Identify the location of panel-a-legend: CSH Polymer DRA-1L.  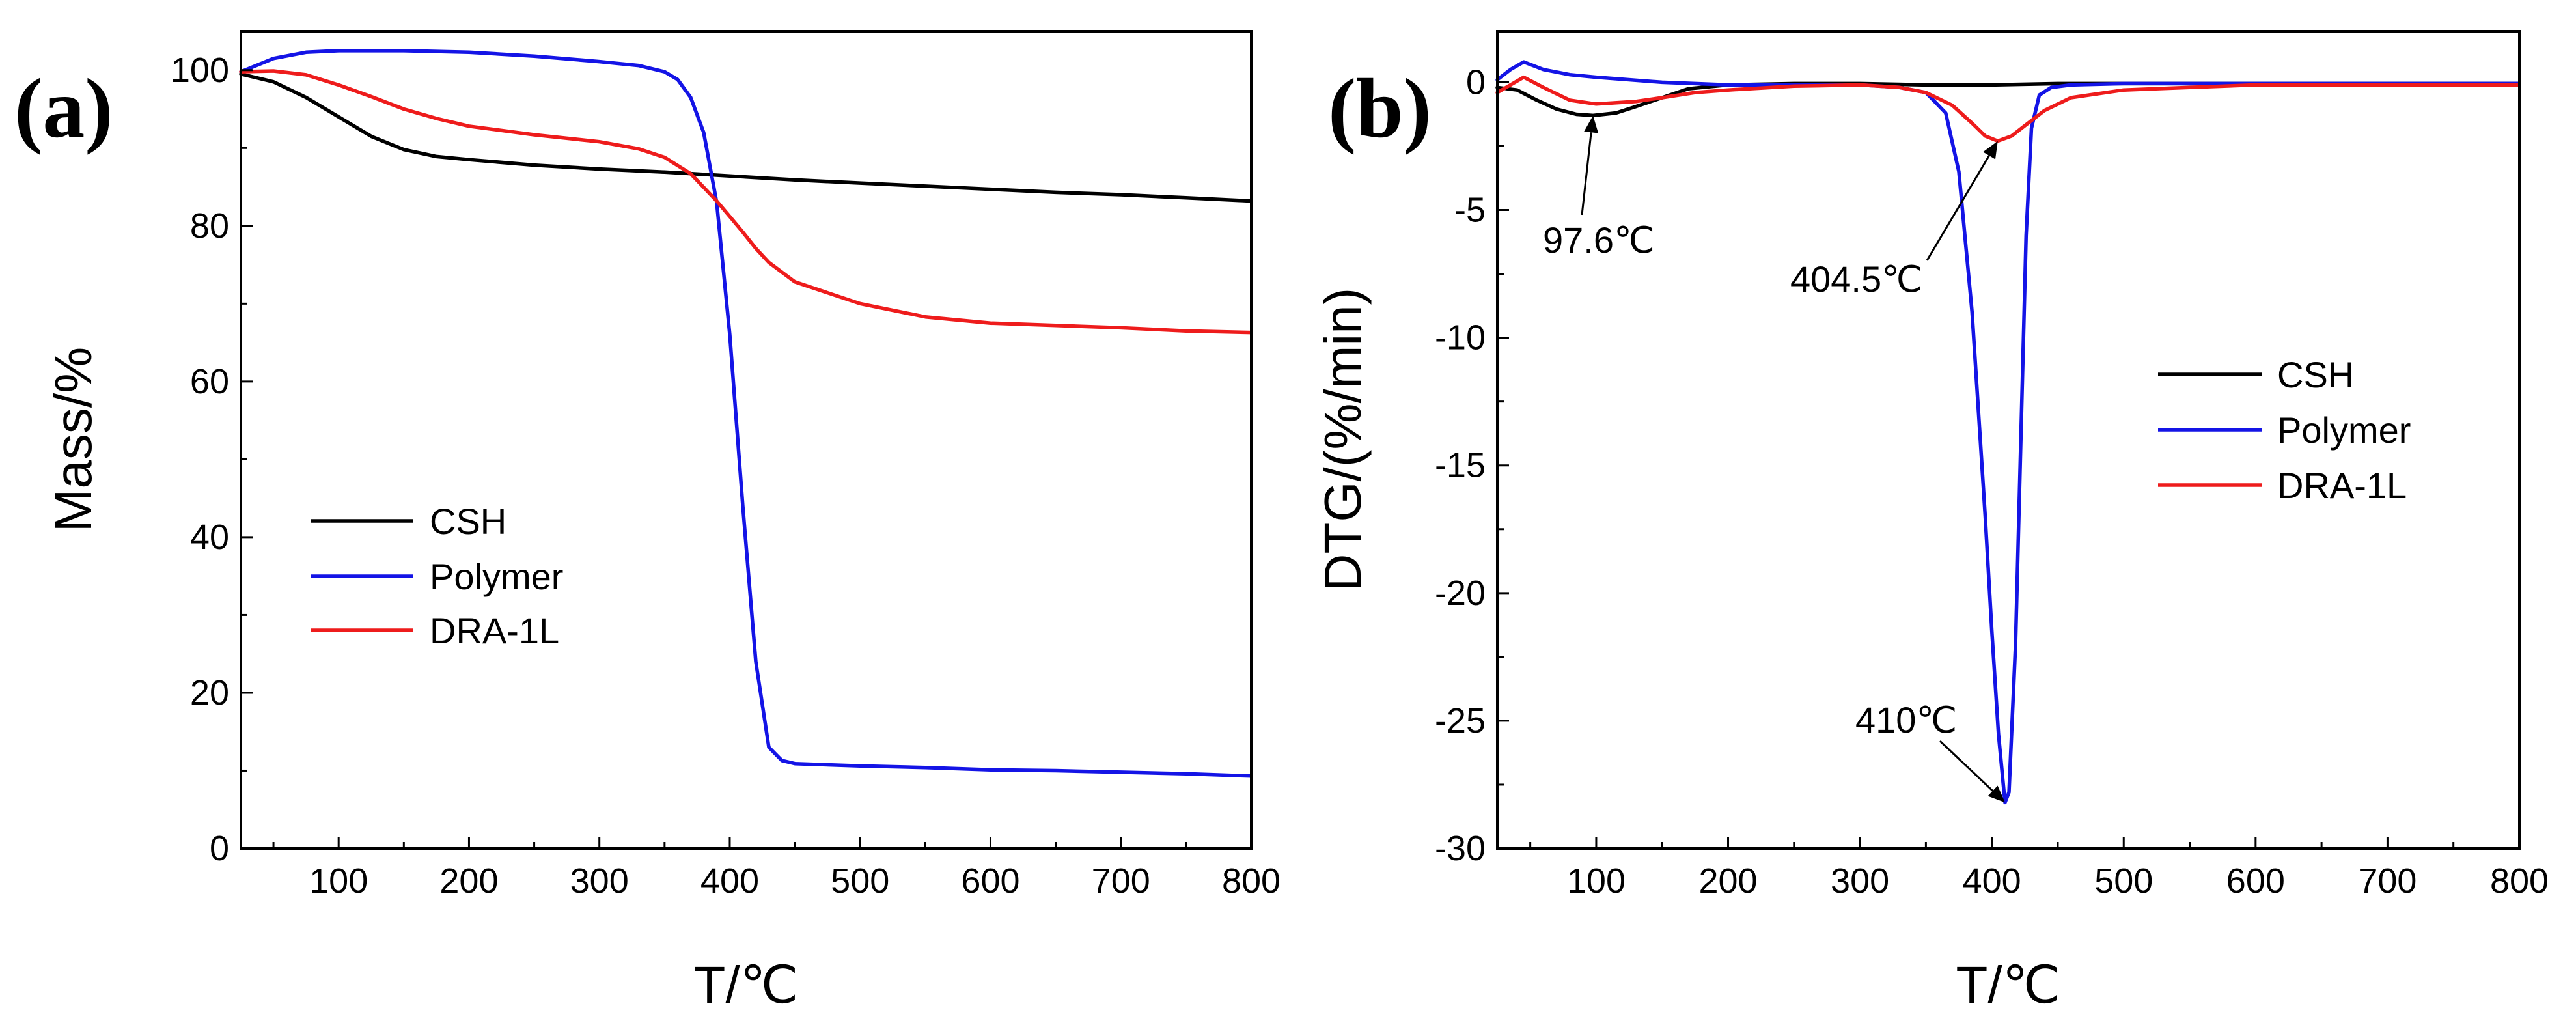
(437, 576).